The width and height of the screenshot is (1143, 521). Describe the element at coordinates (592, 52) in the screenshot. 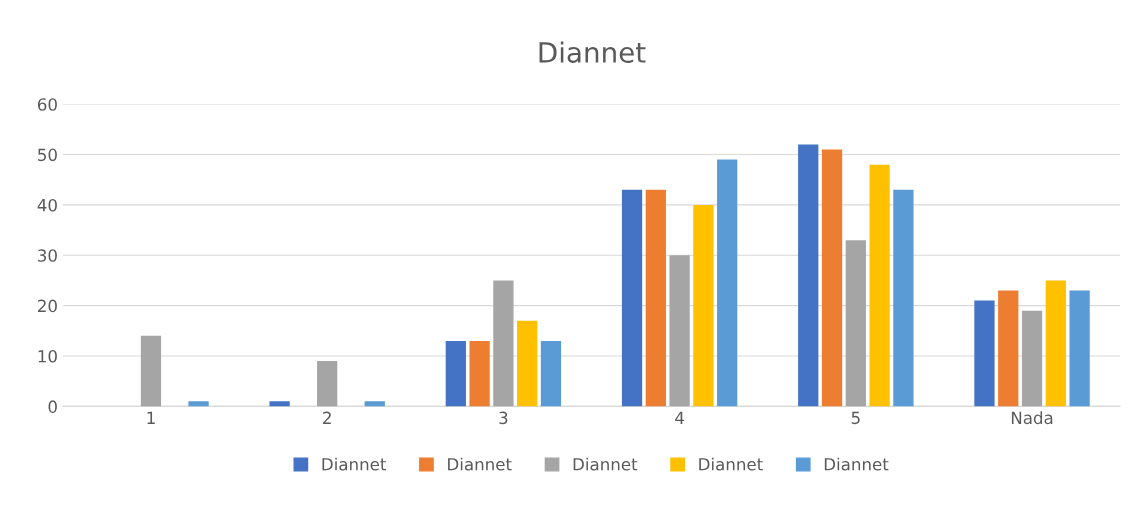

I see `chart-title: Diannet` at that location.